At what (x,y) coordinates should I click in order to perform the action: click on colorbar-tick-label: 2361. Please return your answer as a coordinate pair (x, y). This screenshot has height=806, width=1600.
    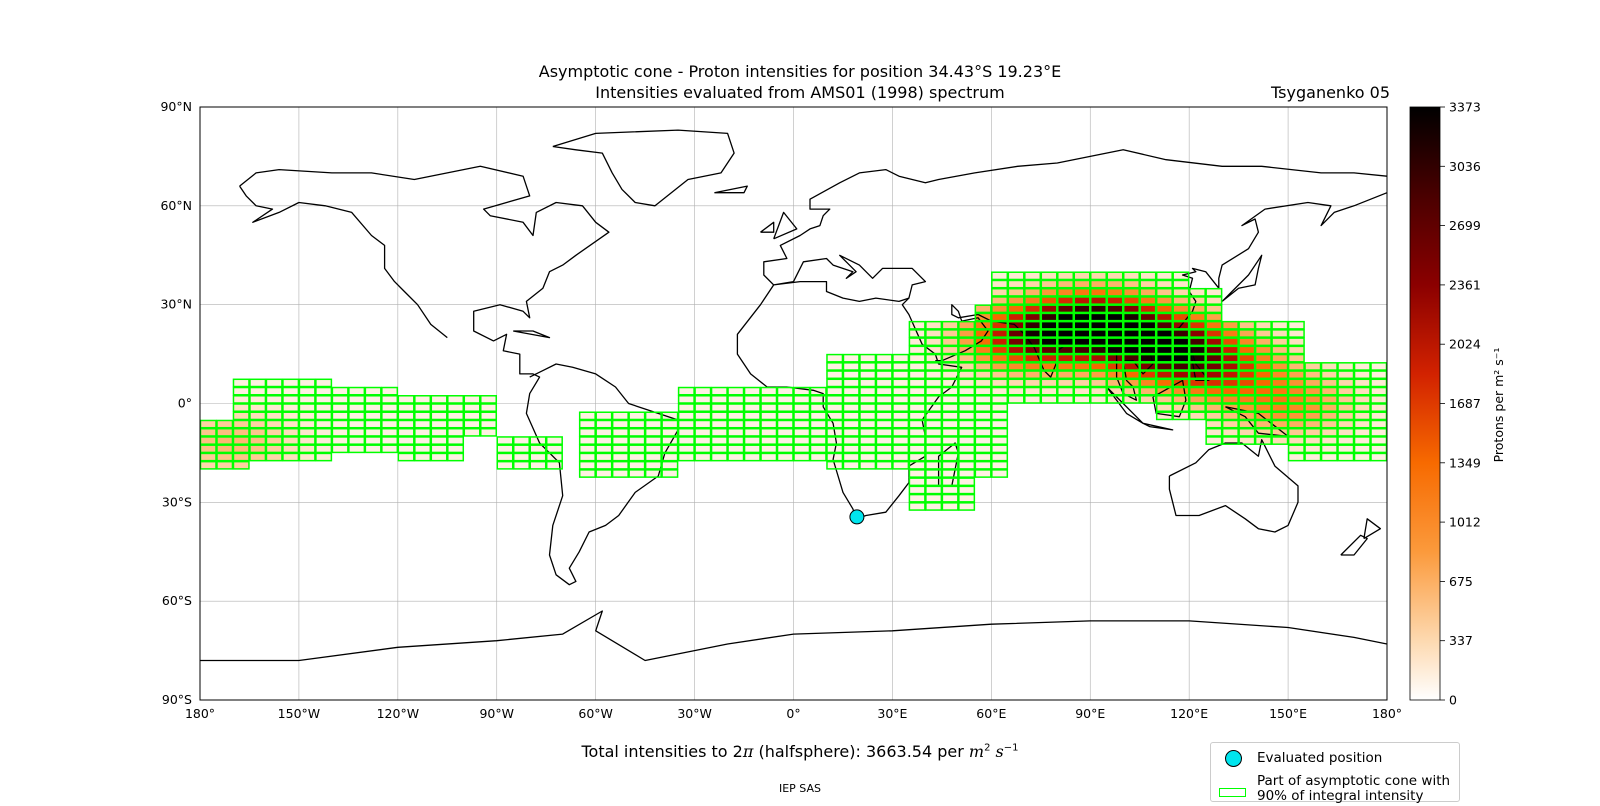
    Looking at the image, I should click on (1465, 284).